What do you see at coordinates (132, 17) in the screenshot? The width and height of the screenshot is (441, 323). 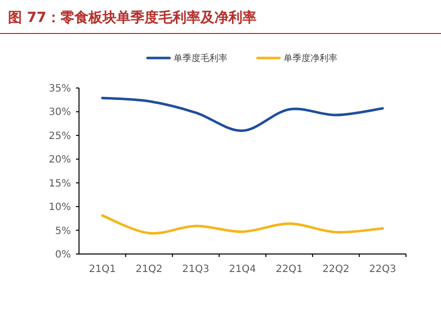 I see `chart-title: 图 77：零食板块单季度毛利率及净利率` at bounding box center [132, 17].